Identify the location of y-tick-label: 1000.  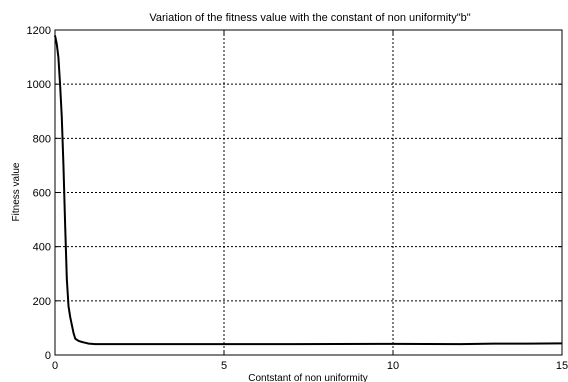
(39, 85).